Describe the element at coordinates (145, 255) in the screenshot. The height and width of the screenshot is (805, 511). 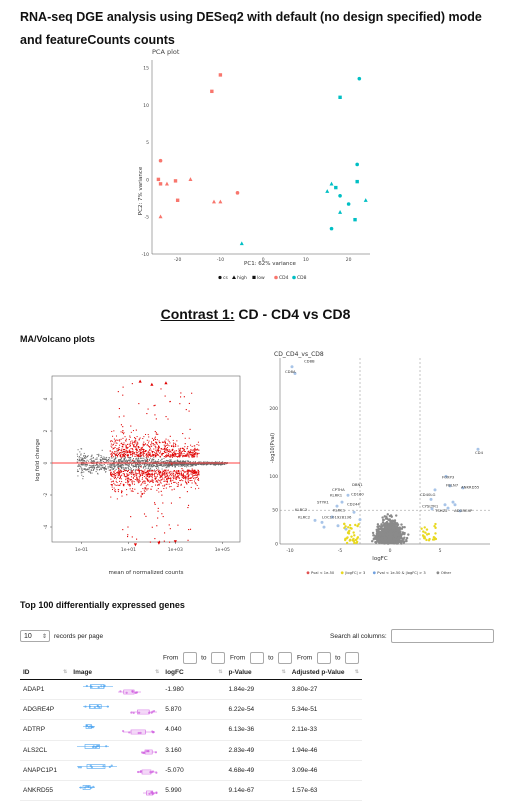
I see `pca-ytick-label: -10` at that location.